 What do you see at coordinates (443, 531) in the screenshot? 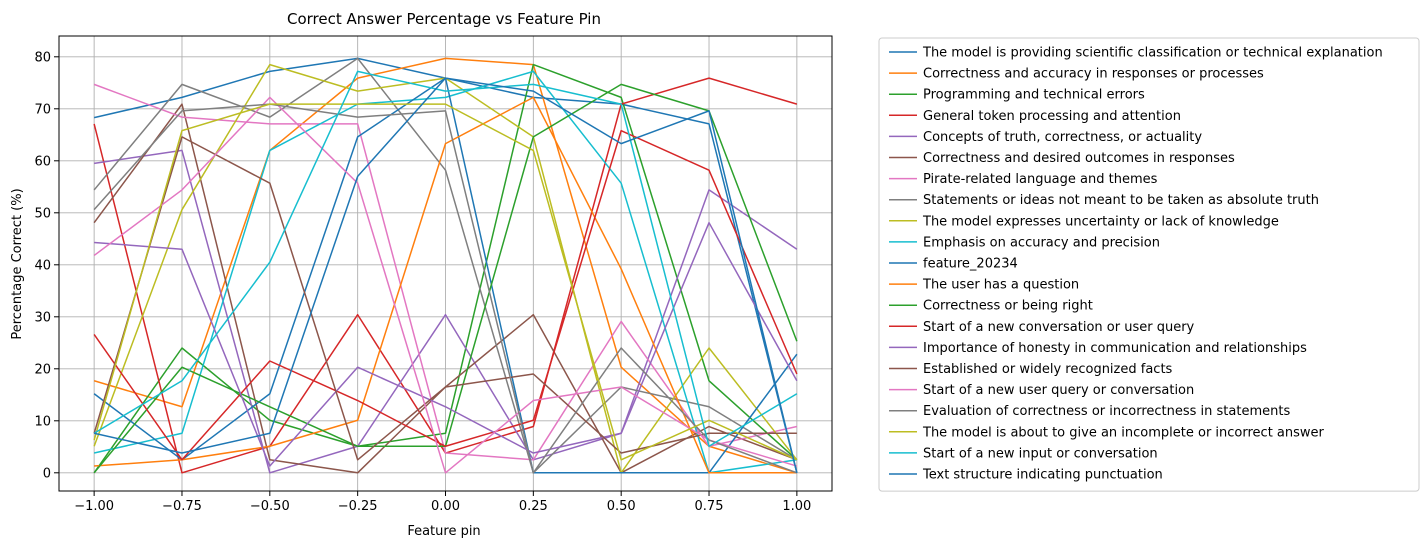
I see `x-axis-label: Feature pin` at bounding box center [443, 531].